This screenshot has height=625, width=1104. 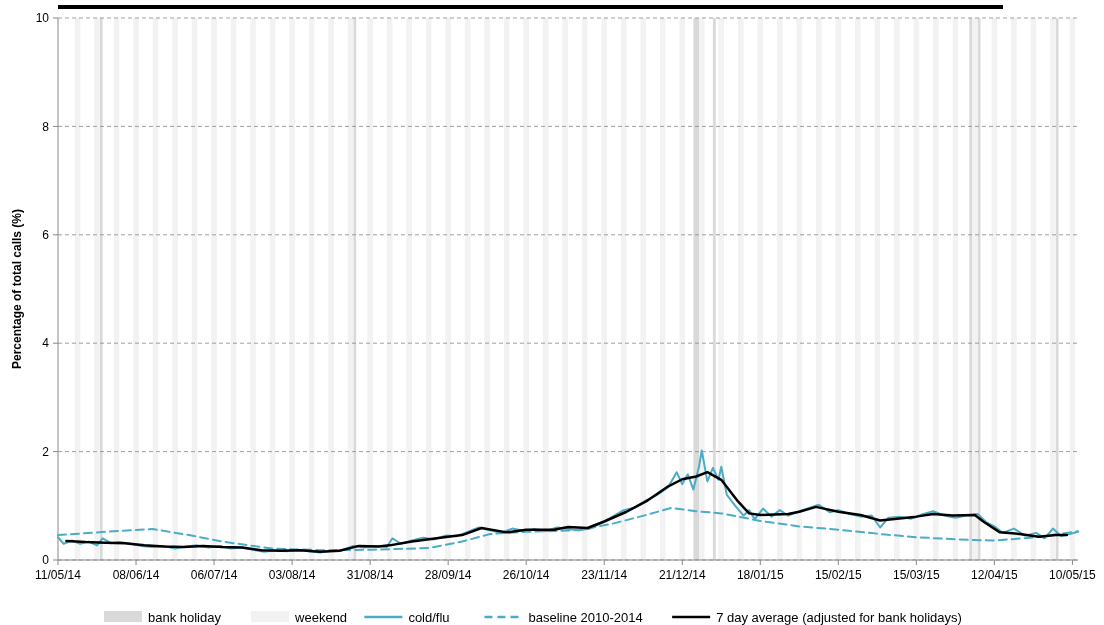 What do you see at coordinates (46, 126) in the screenshot?
I see `y-tick-label: 8` at bounding box center [46, 126].